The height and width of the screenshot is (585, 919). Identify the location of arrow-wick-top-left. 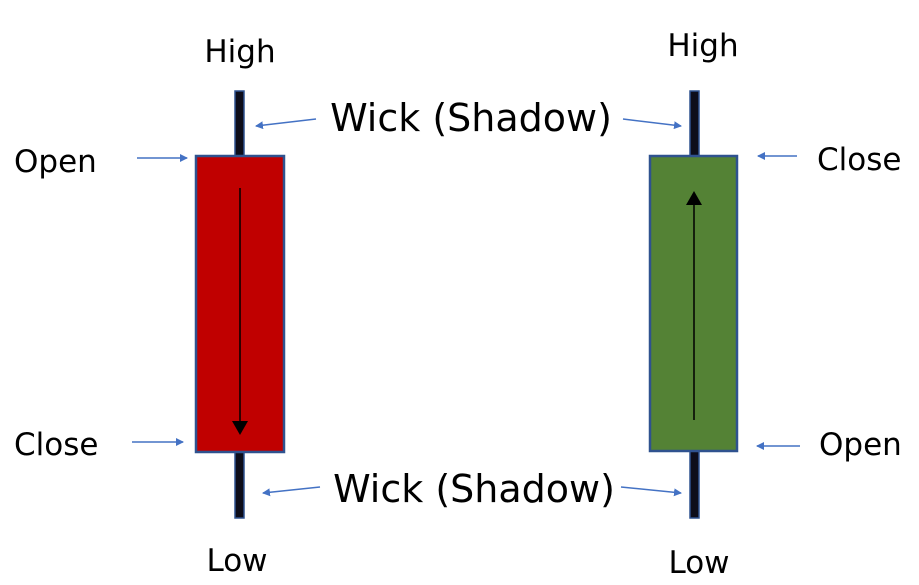
(286, 124).